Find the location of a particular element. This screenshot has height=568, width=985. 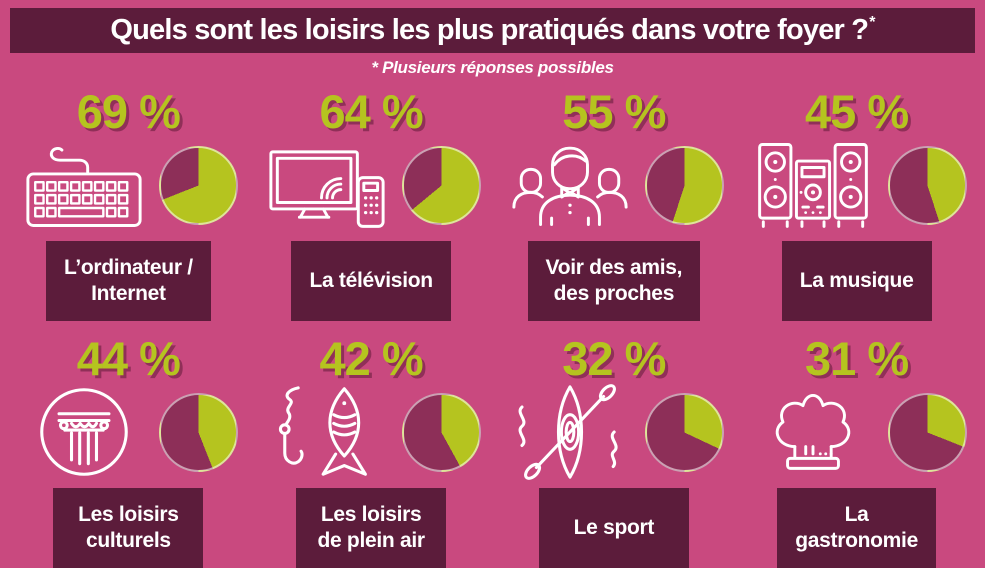

leisure-card: 55 % Voir des amis, des proches is located at coordinates (614, 203).